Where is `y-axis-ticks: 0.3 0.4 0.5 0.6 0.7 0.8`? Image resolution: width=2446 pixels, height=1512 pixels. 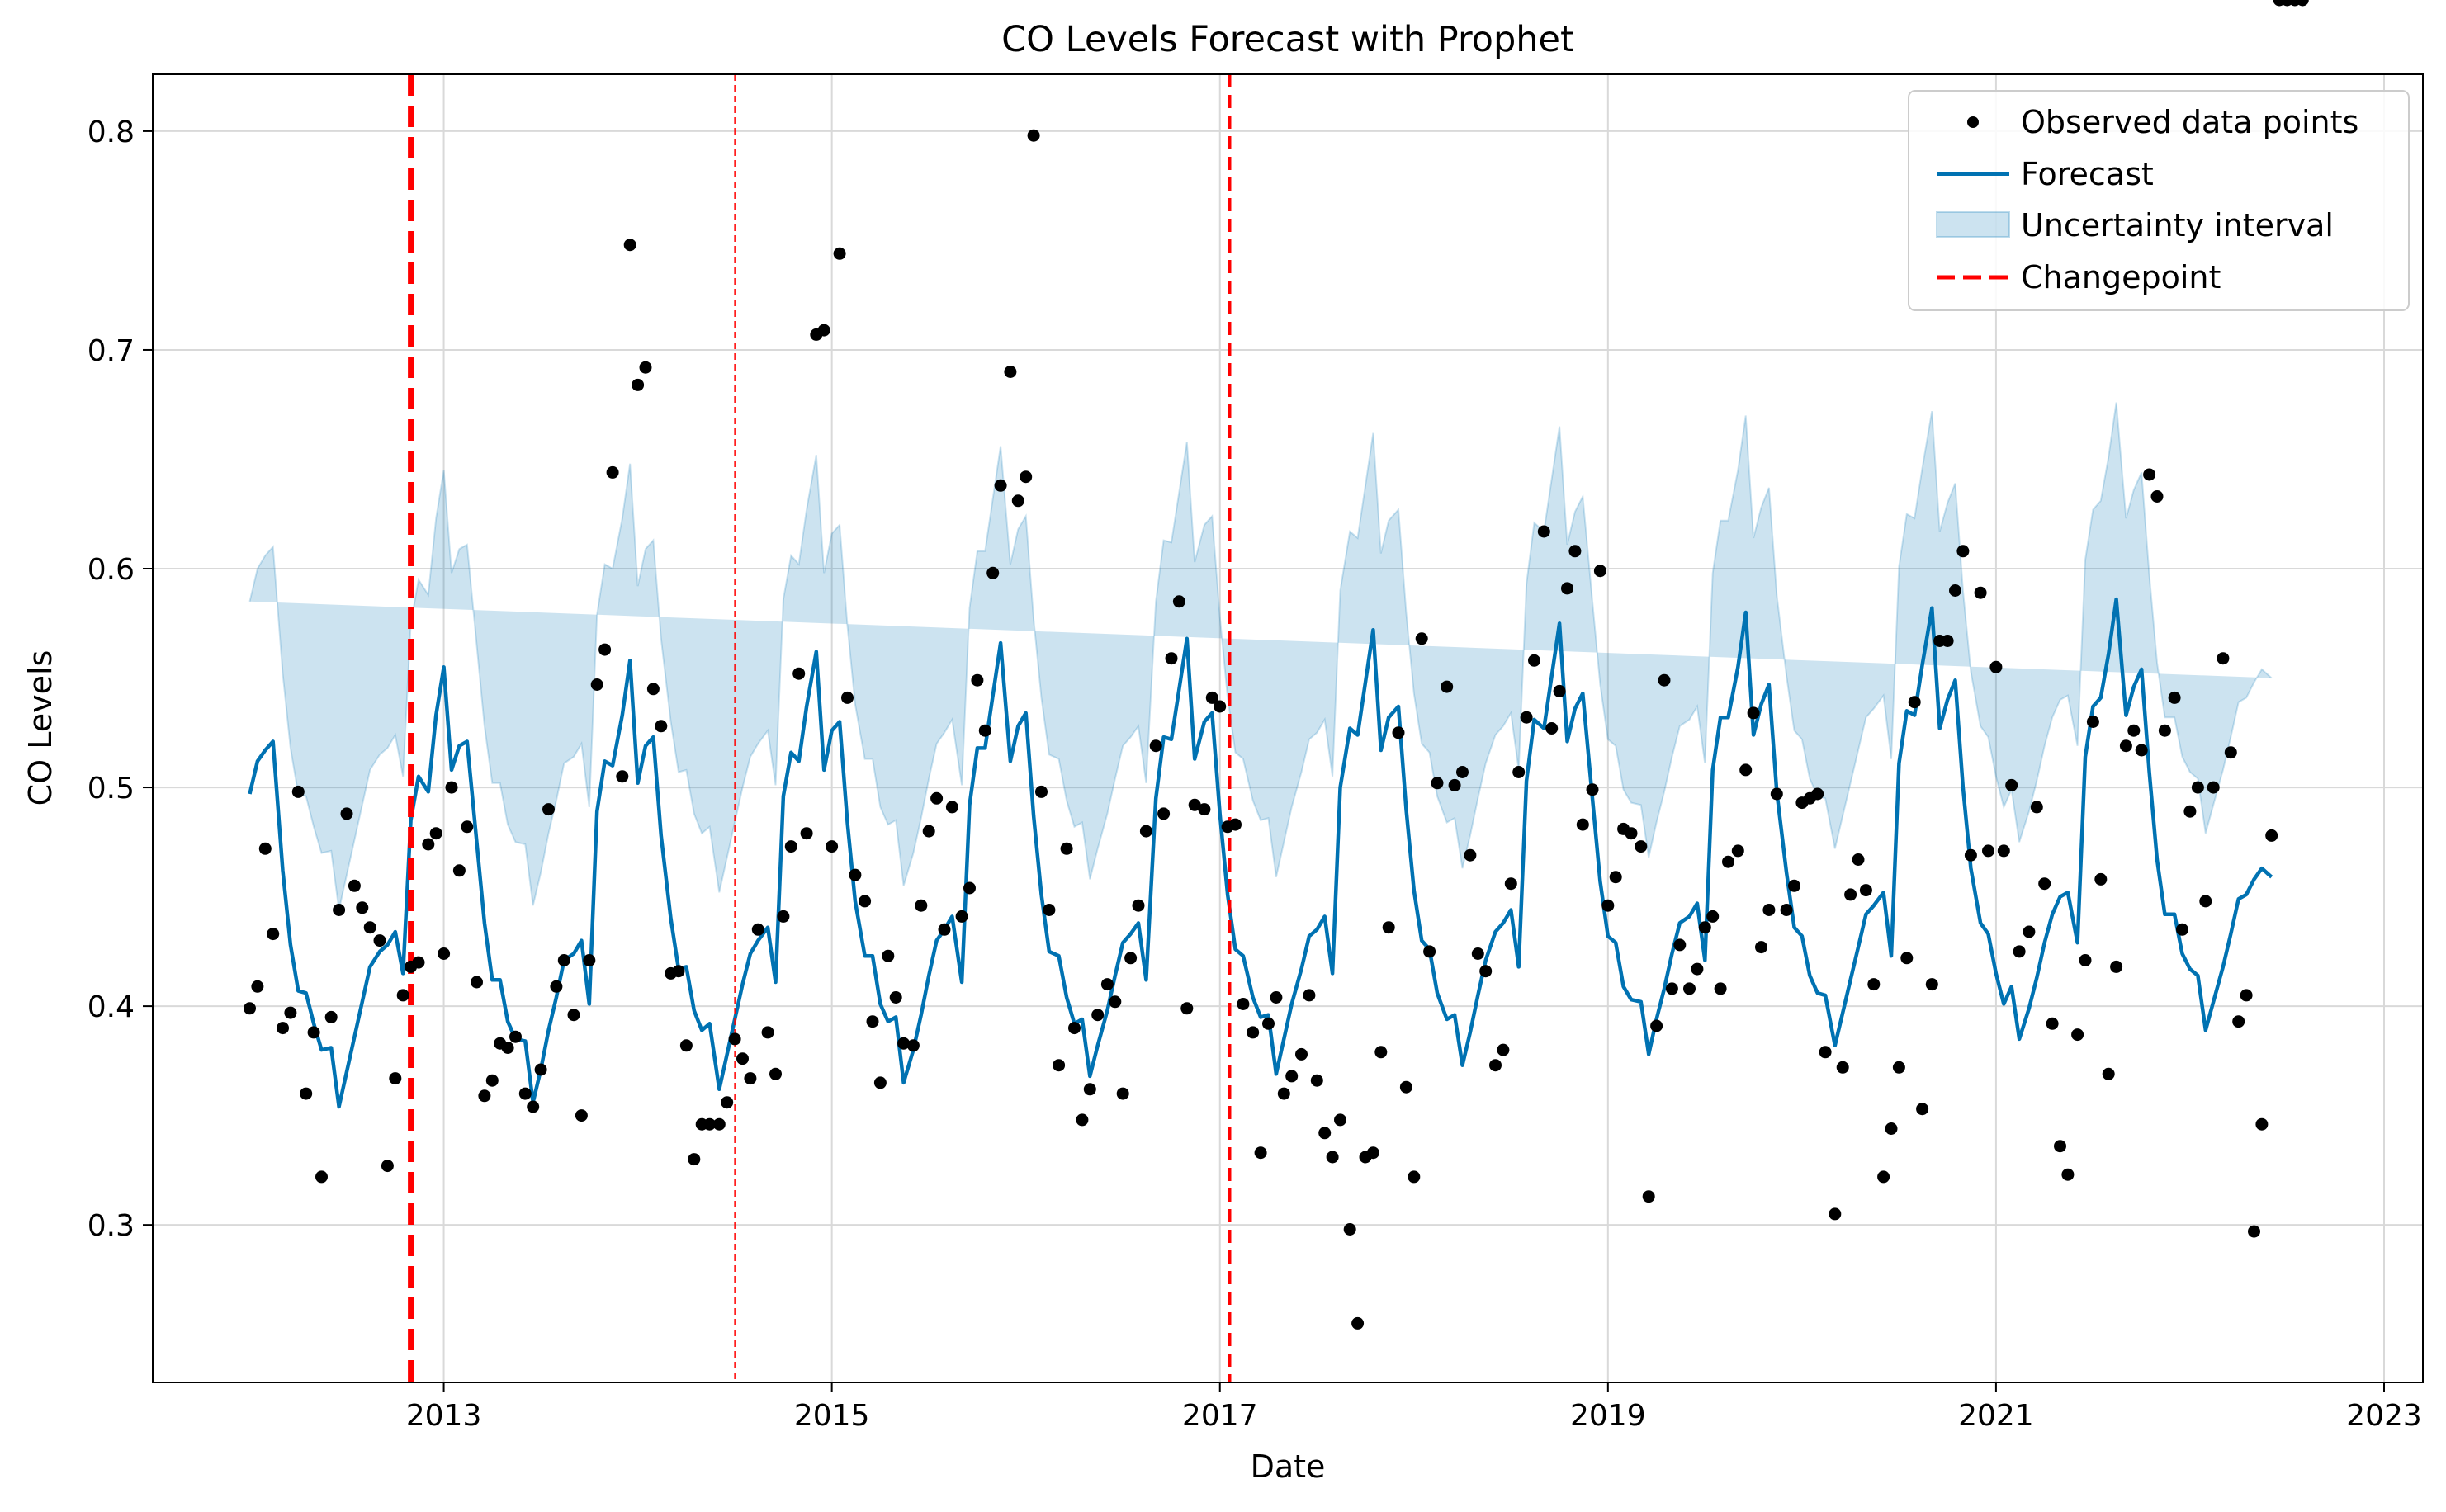
y-axis-ticks: 0.3 0.4 0.5 0.6 0.7 0.8 is located at coordinates (120, 680).